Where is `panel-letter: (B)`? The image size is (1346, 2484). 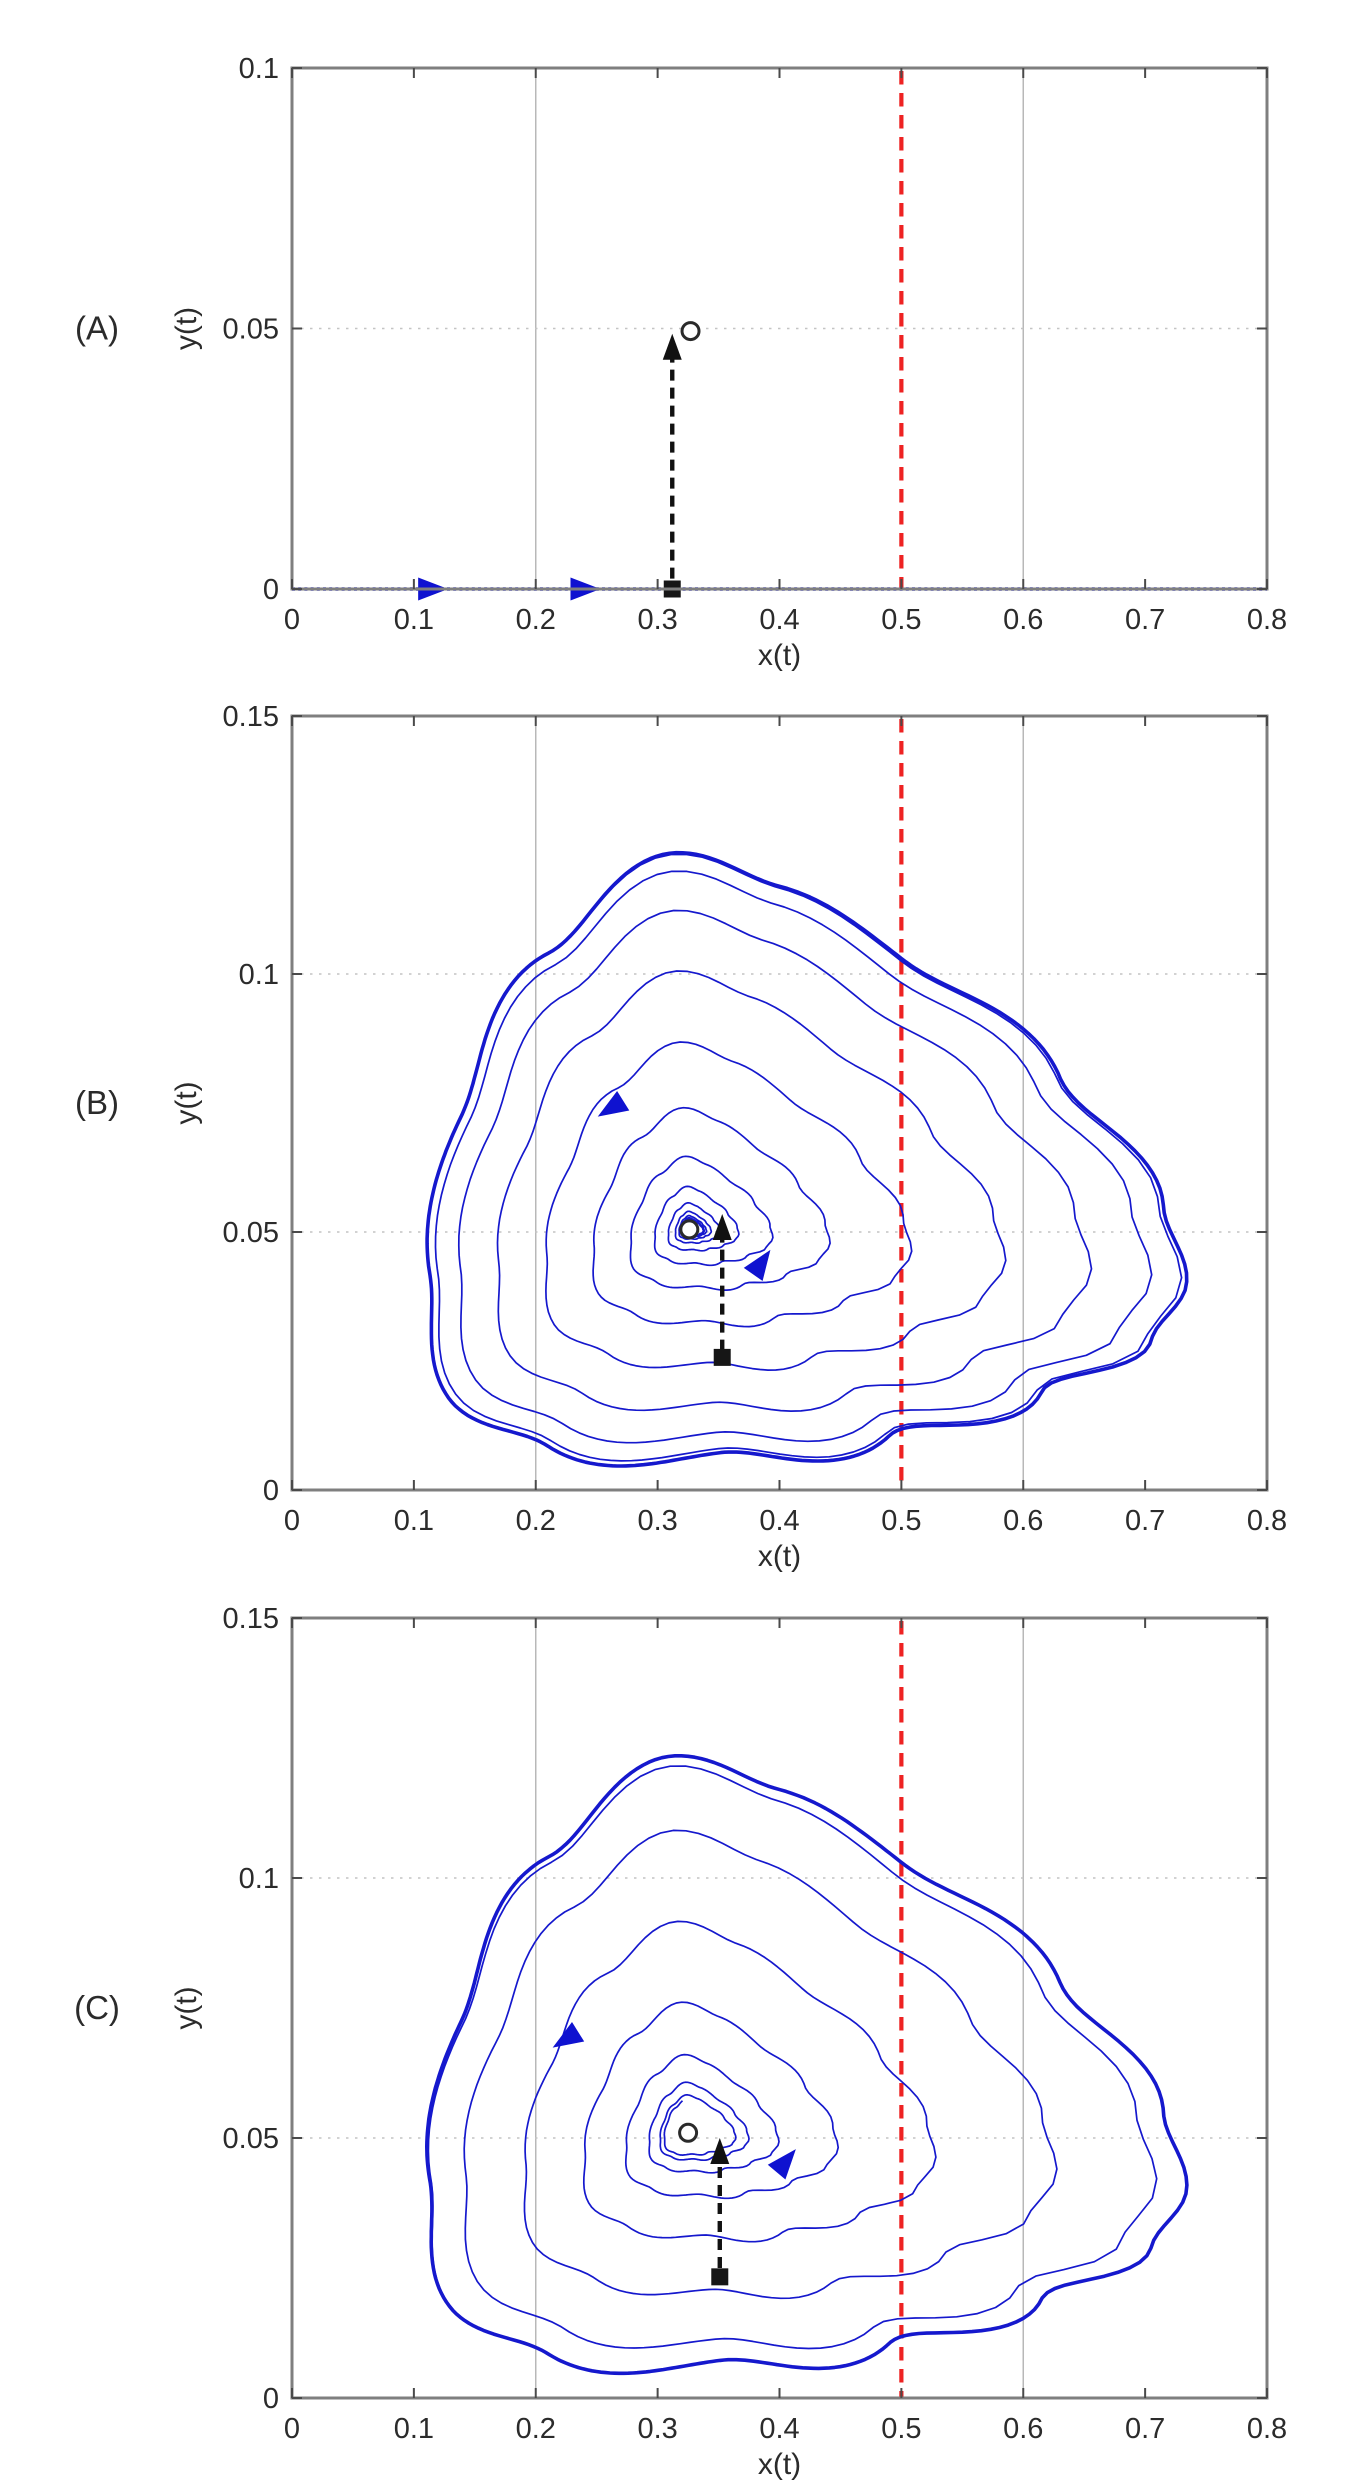 panel-letter: (B) is located at coordinates (97, 1102).